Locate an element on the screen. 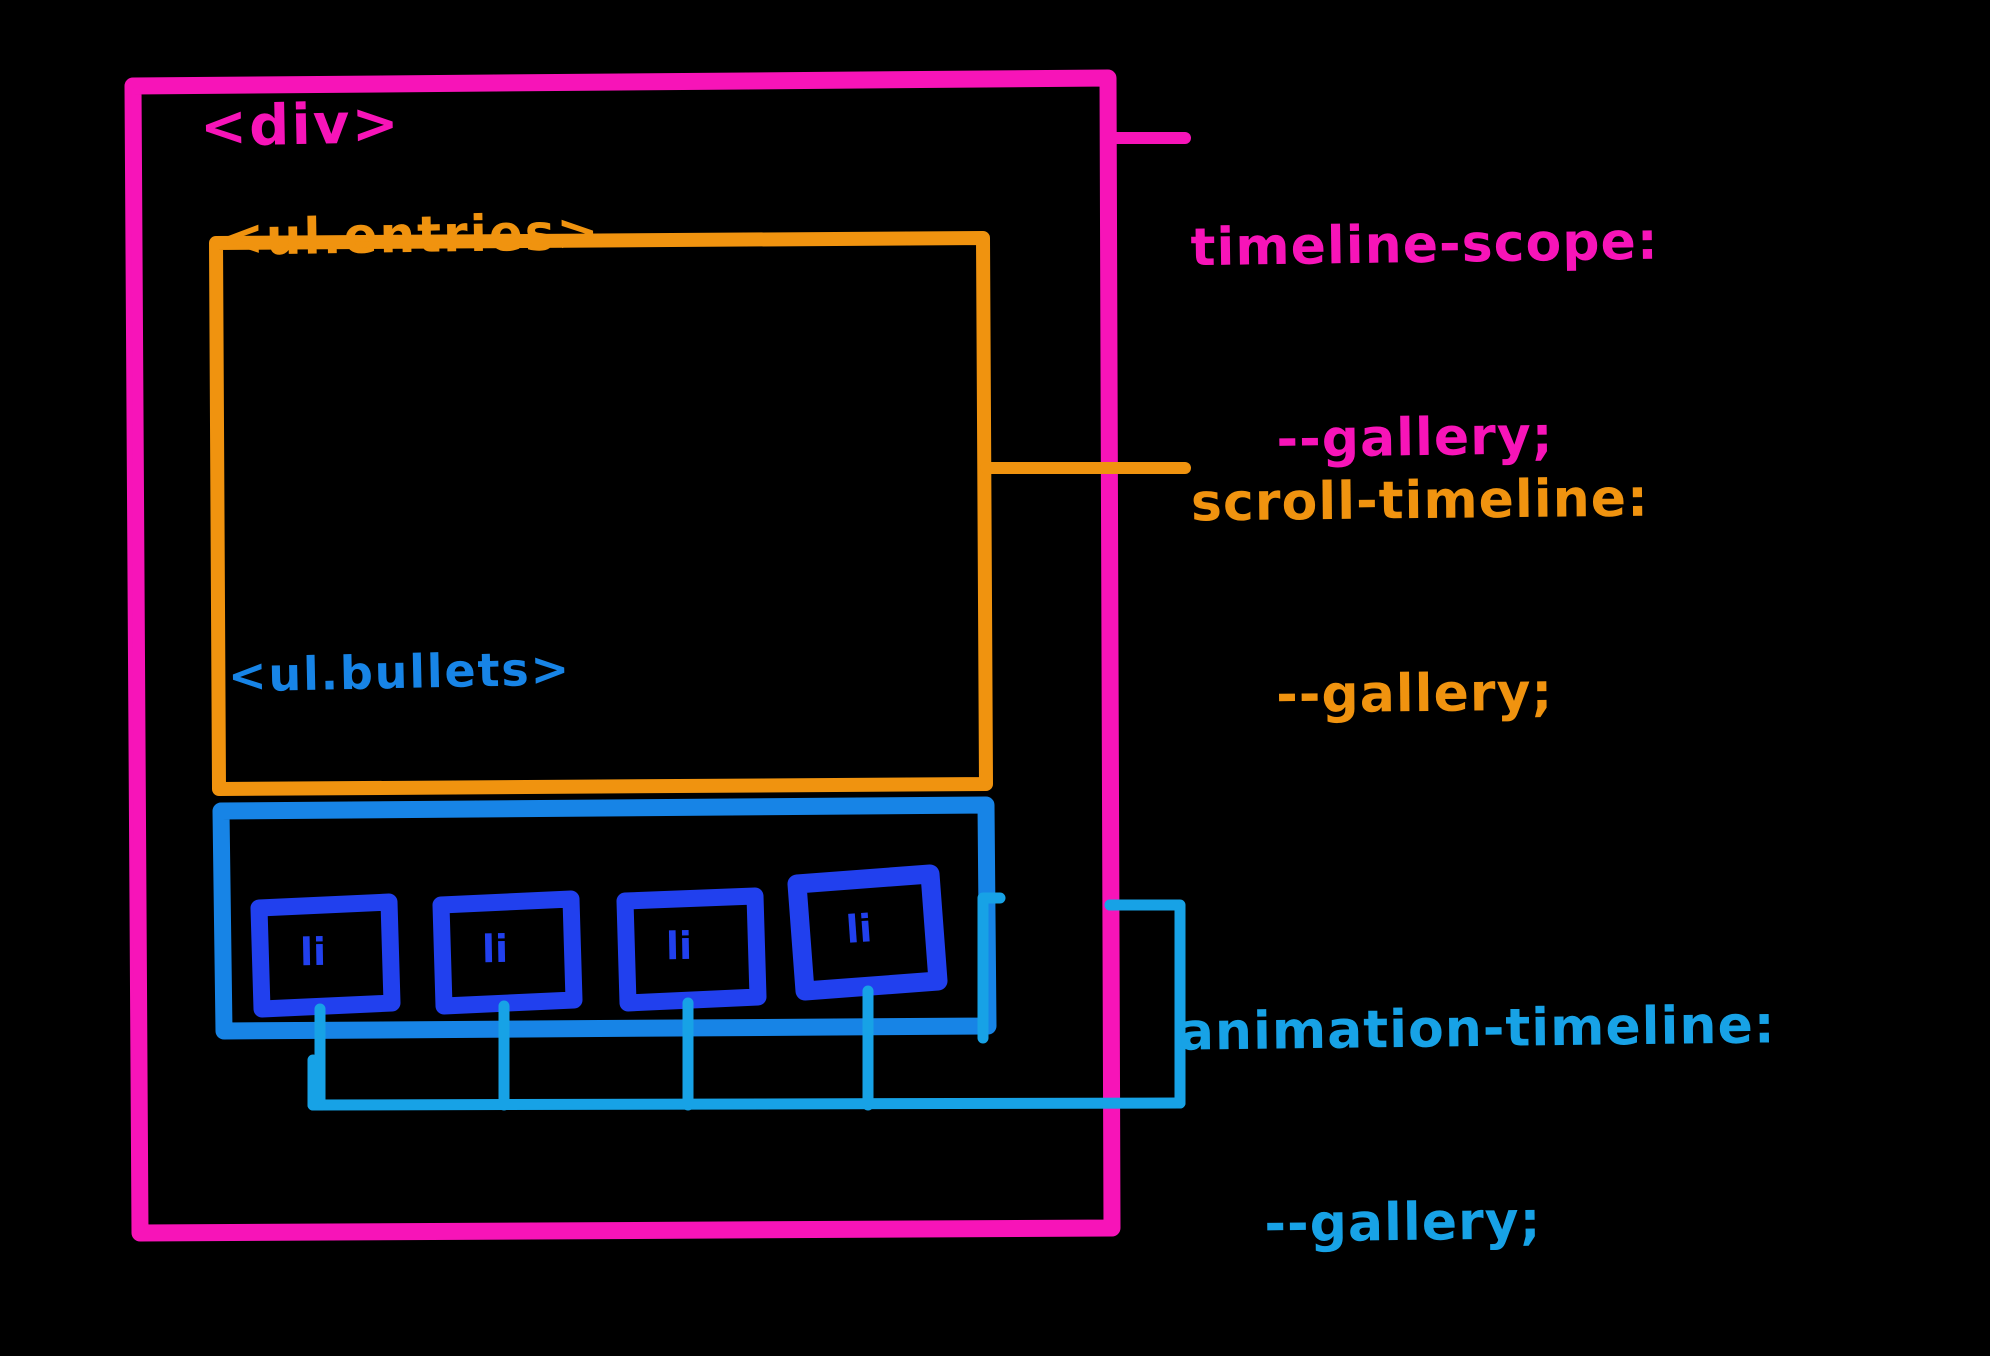 Image resolution: width=1990 pixels, height=1356 pixels. li-bus is located at coordinates (746, 1104).